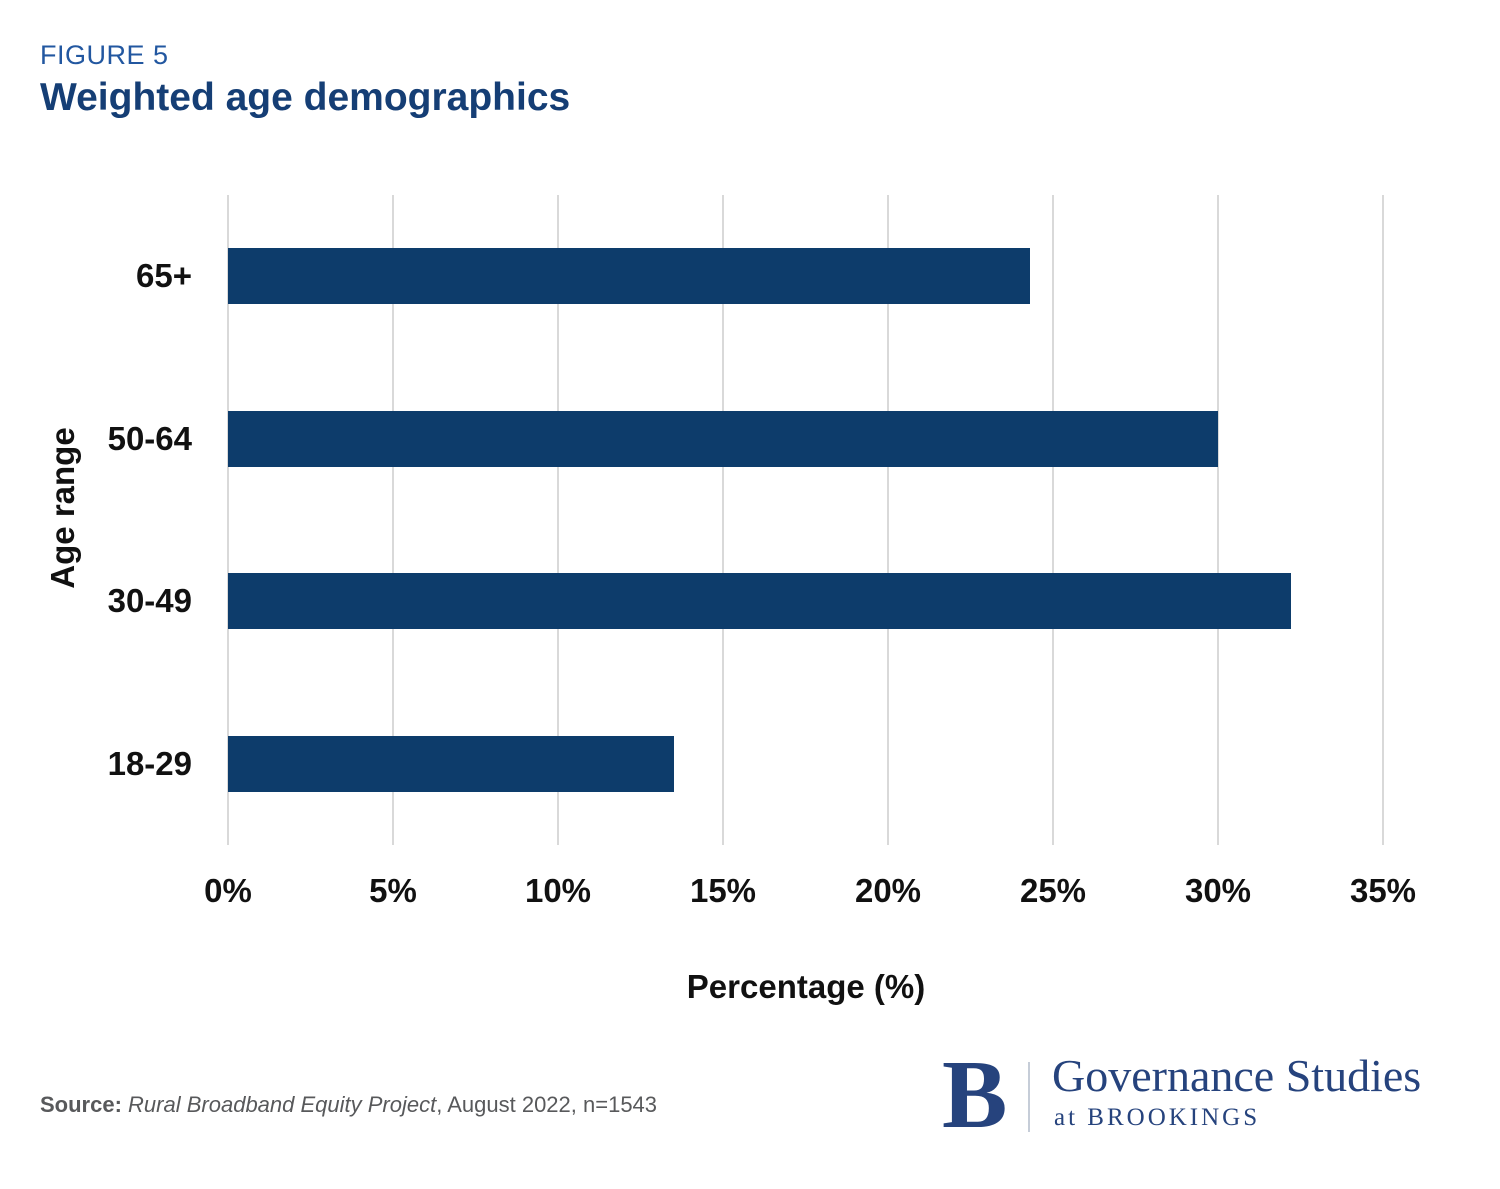 The height and width of the screenshot is (1189, 1500). What do you see at coordinates (723, 890) in the screenshot?
I see `x-tick-label-15%: 15%` at bounding box center [723, 890].